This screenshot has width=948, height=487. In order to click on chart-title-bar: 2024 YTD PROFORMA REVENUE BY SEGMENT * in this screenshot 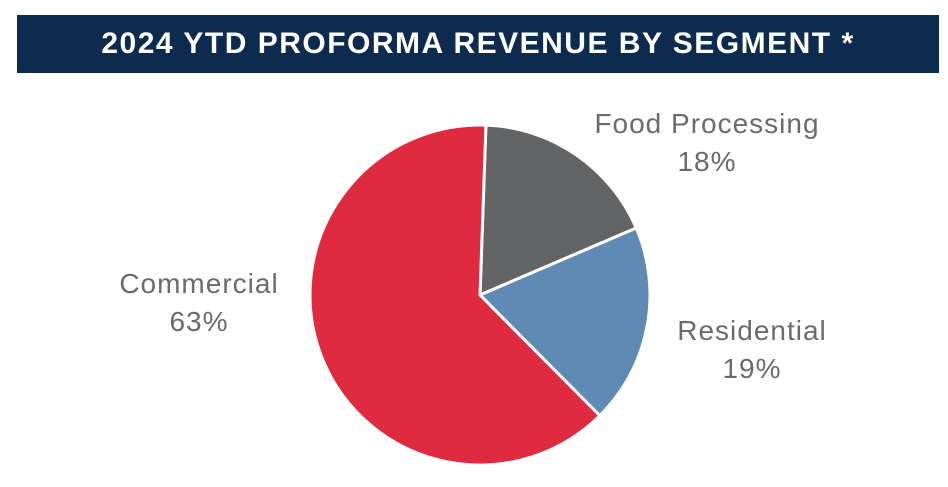, I will do `click(478, 44)`.